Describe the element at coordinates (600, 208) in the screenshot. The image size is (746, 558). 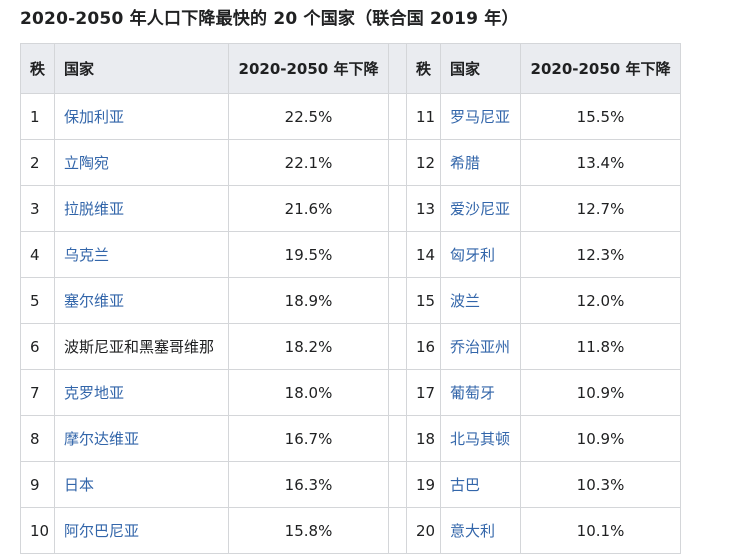
I see `decline-cell: 12.7%` at that location.